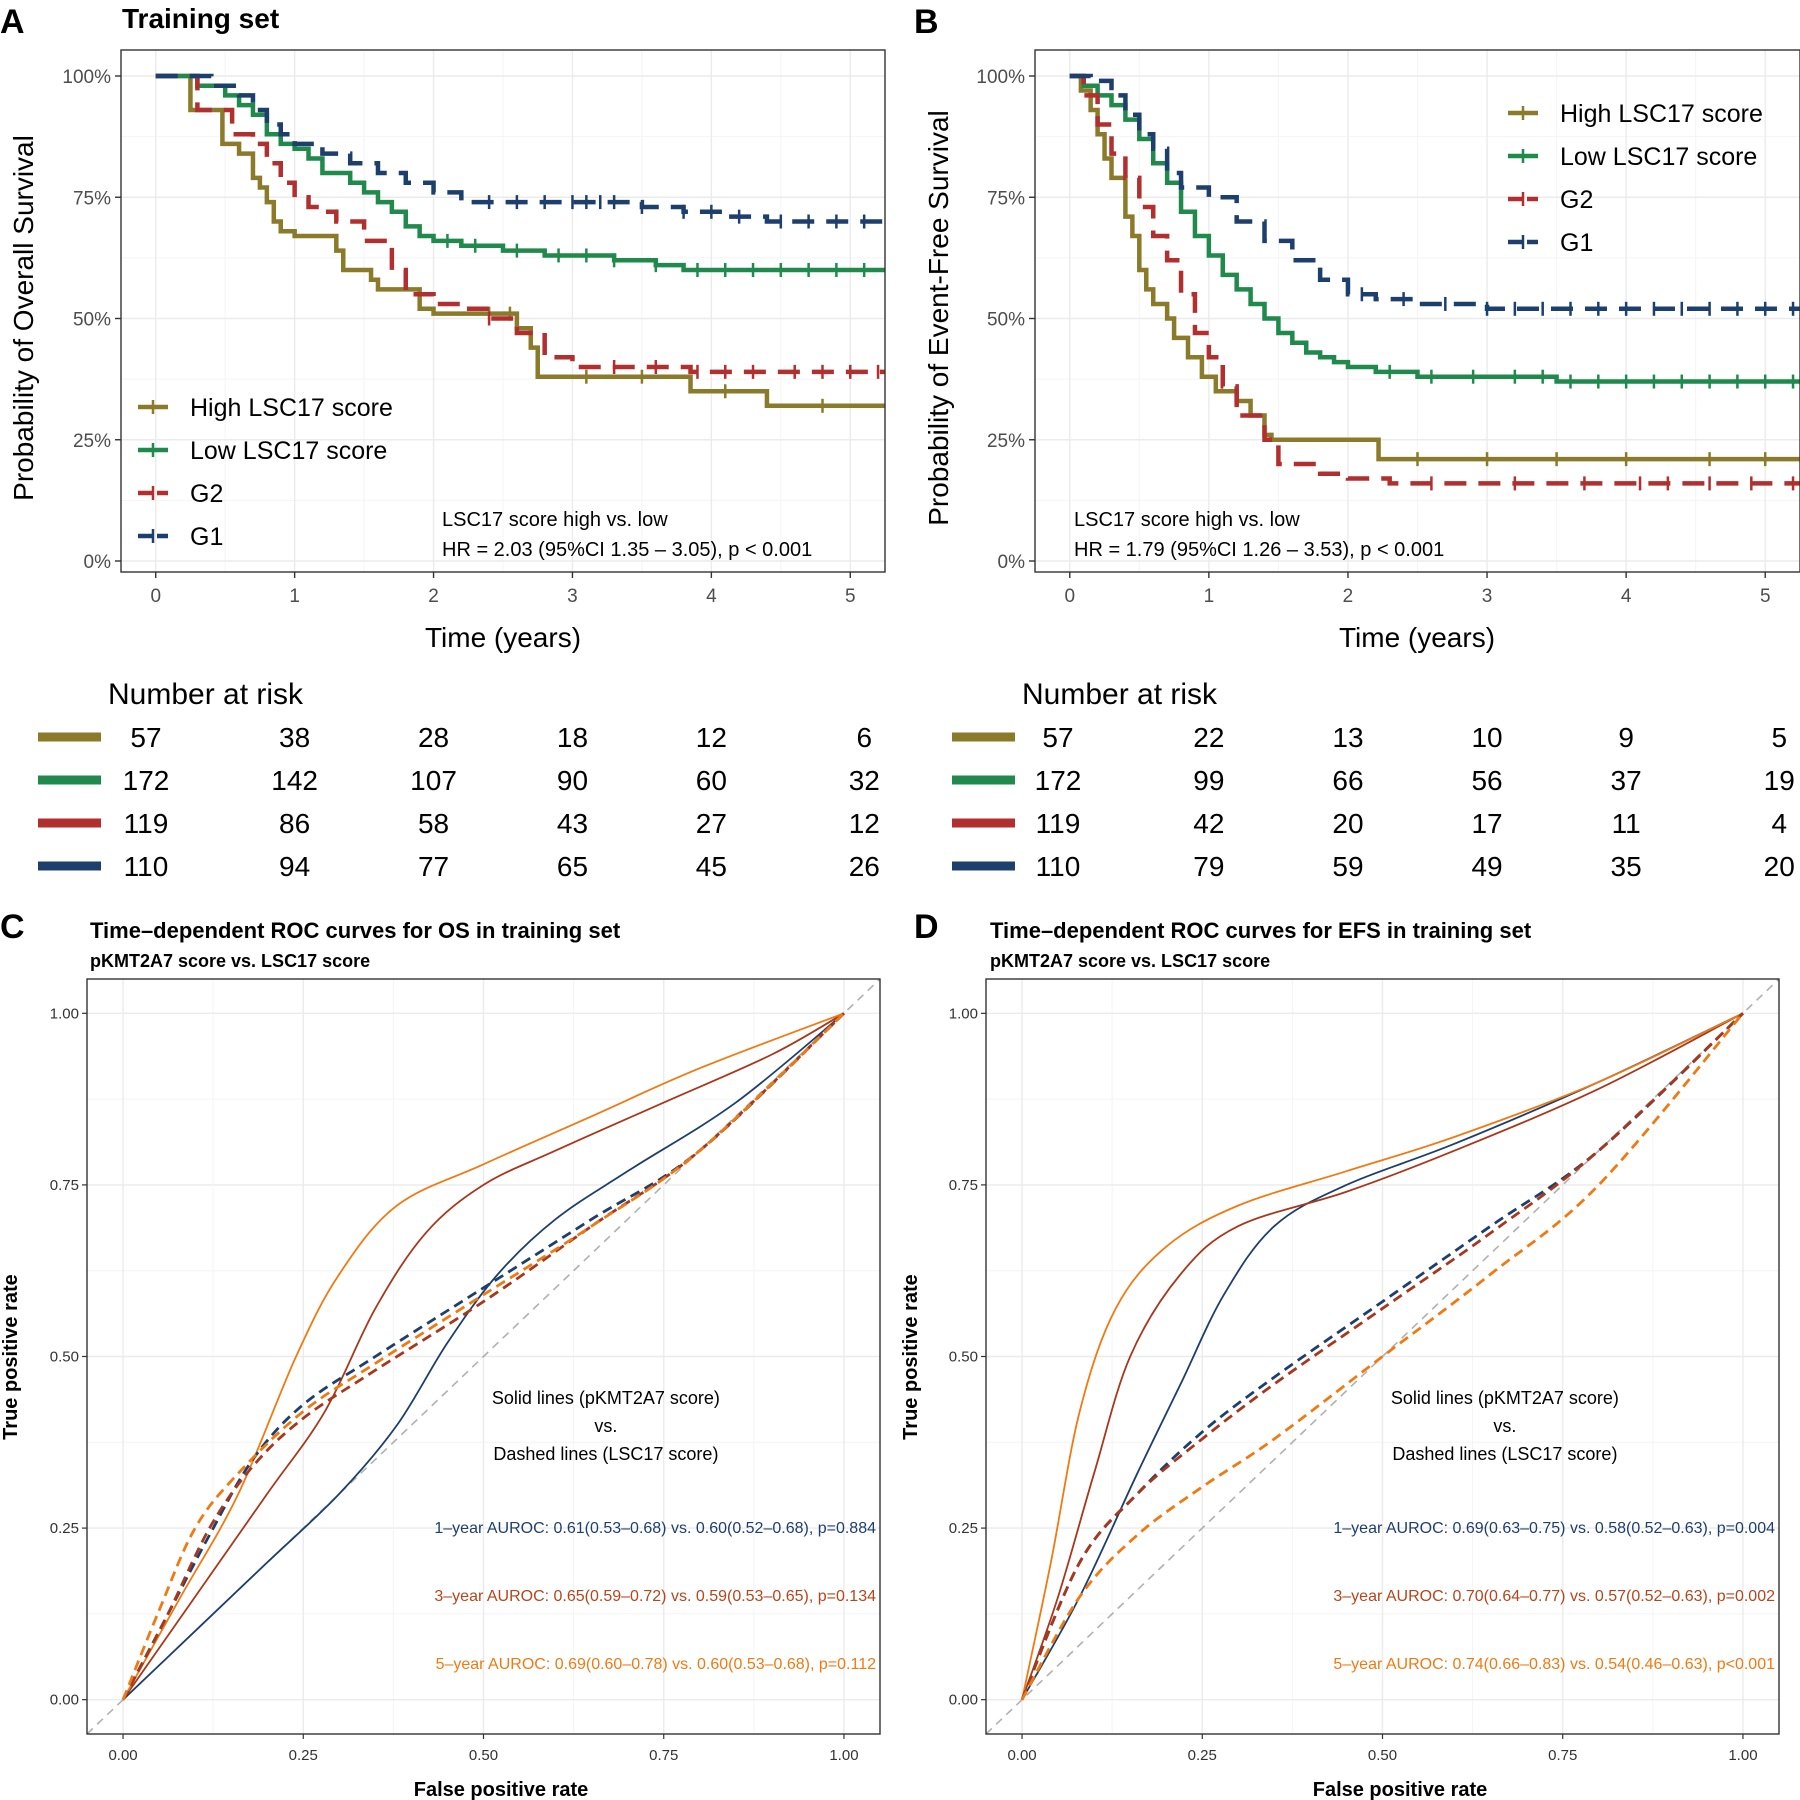  I want to click on panel-c-x-axis-title: False positive rate, so click(501, 1789).